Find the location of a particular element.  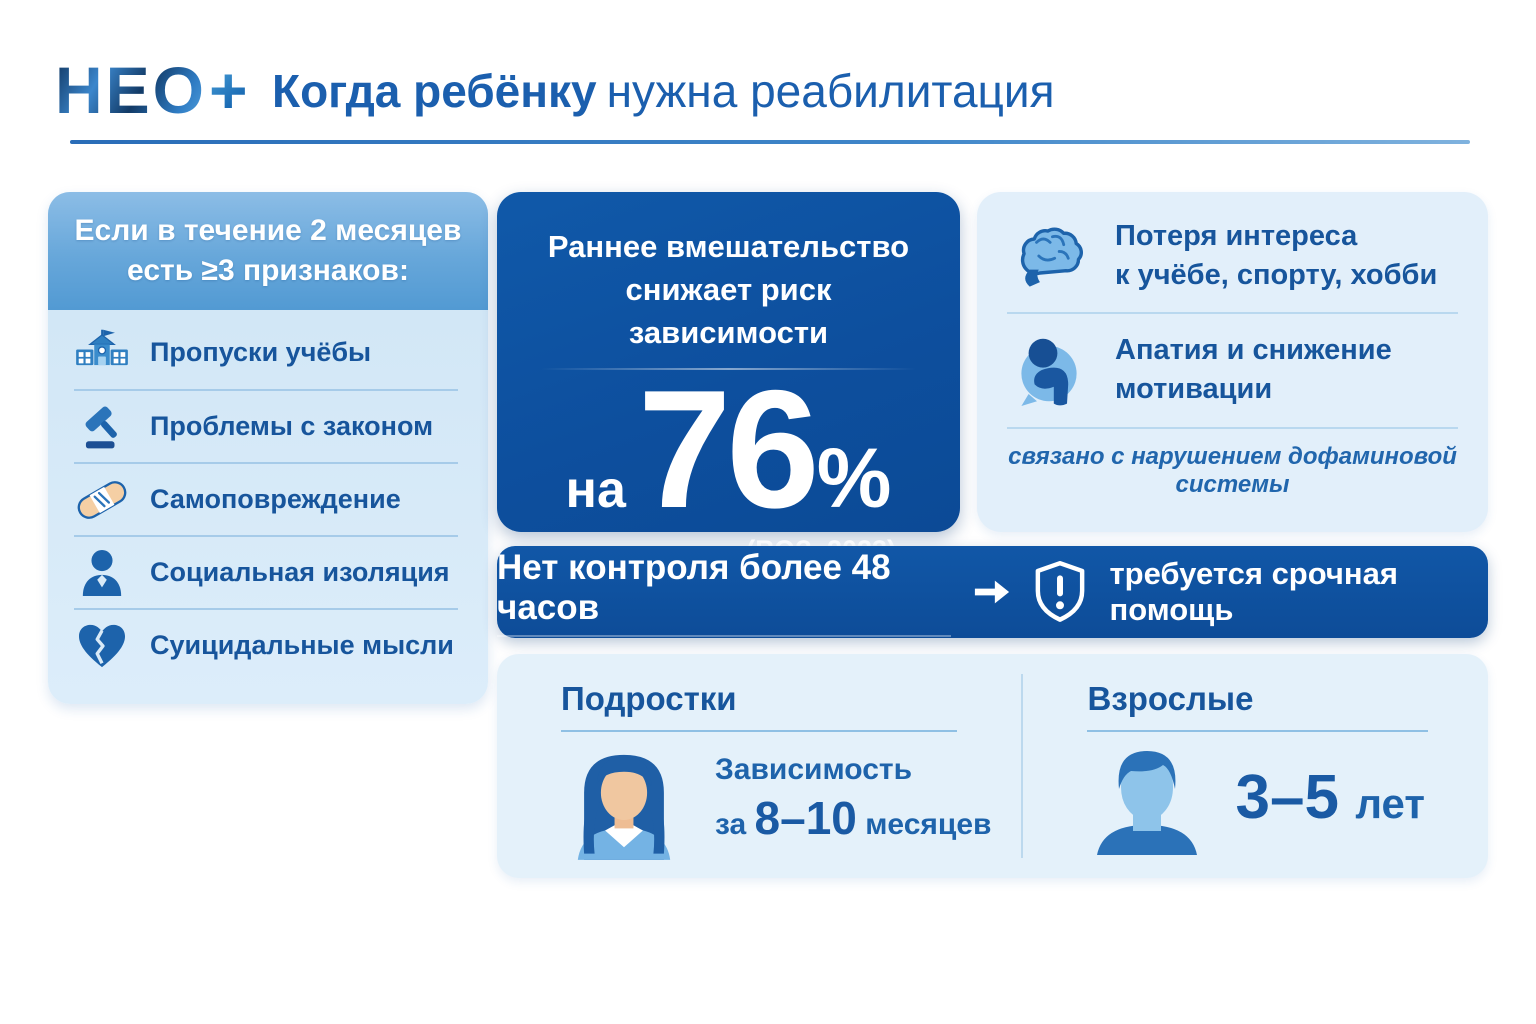

stat-prefix: на is located at coordinates (595, 490).